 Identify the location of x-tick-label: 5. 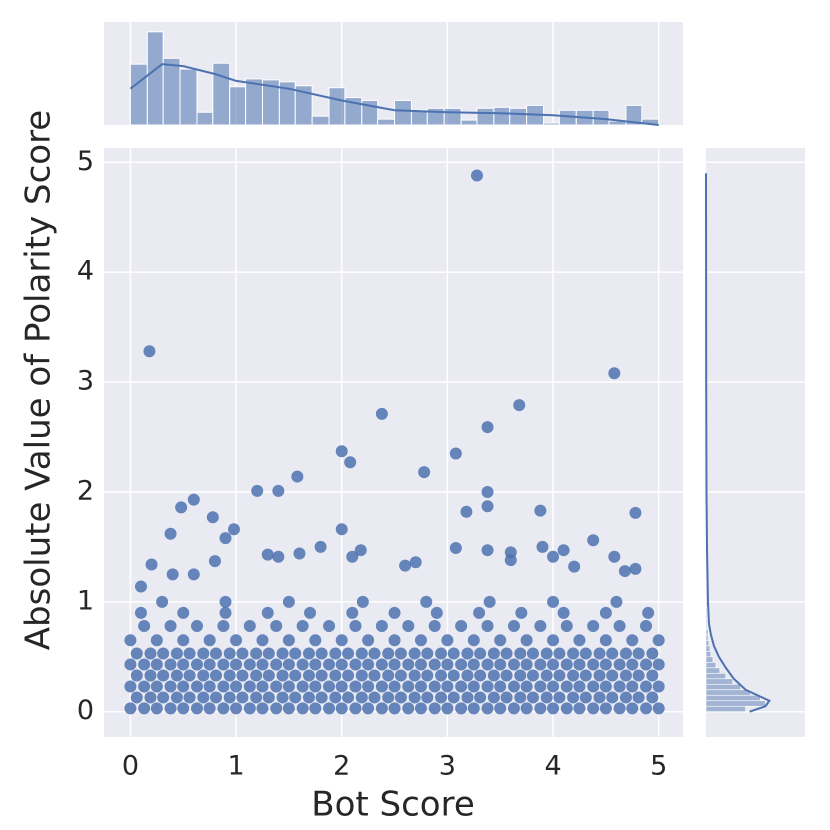
(658, 766).